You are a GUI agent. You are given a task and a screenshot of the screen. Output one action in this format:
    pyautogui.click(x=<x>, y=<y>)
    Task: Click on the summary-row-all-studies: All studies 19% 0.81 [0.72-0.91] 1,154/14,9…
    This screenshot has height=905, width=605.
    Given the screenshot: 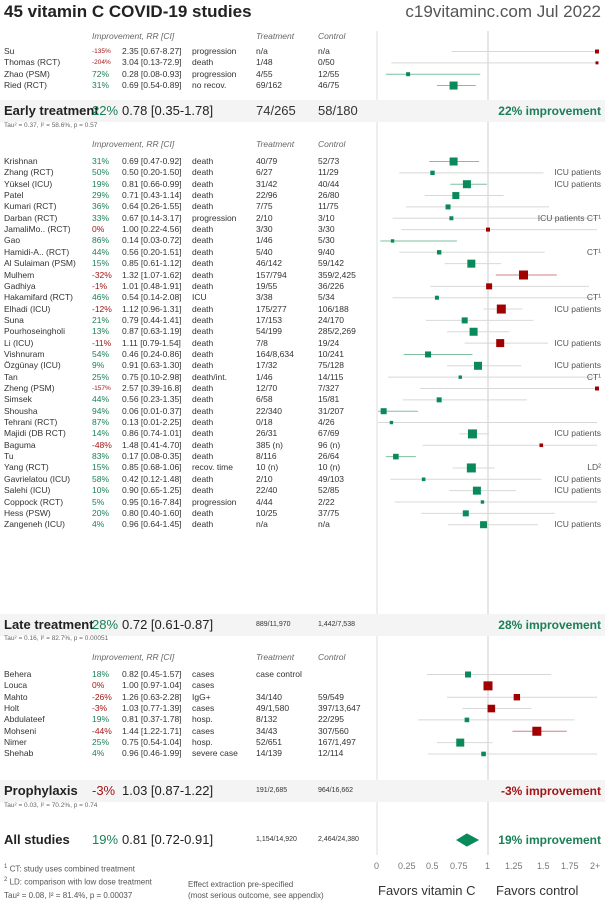 What is the action you would take?
    pyautogui.click(x=302, y=840)
    